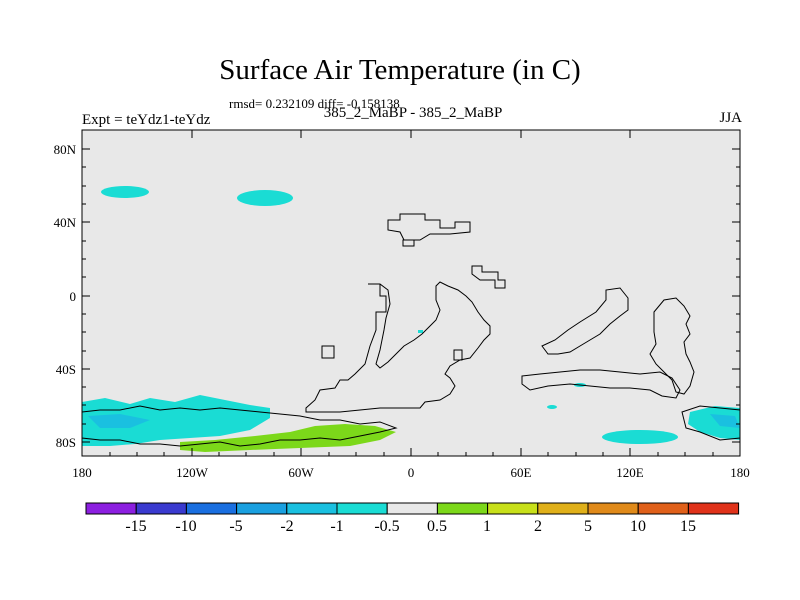 Image resolution: width=800 pixels, height=600 pixels. I want to click on colorbar-label: -0.5, so click(386, 526).